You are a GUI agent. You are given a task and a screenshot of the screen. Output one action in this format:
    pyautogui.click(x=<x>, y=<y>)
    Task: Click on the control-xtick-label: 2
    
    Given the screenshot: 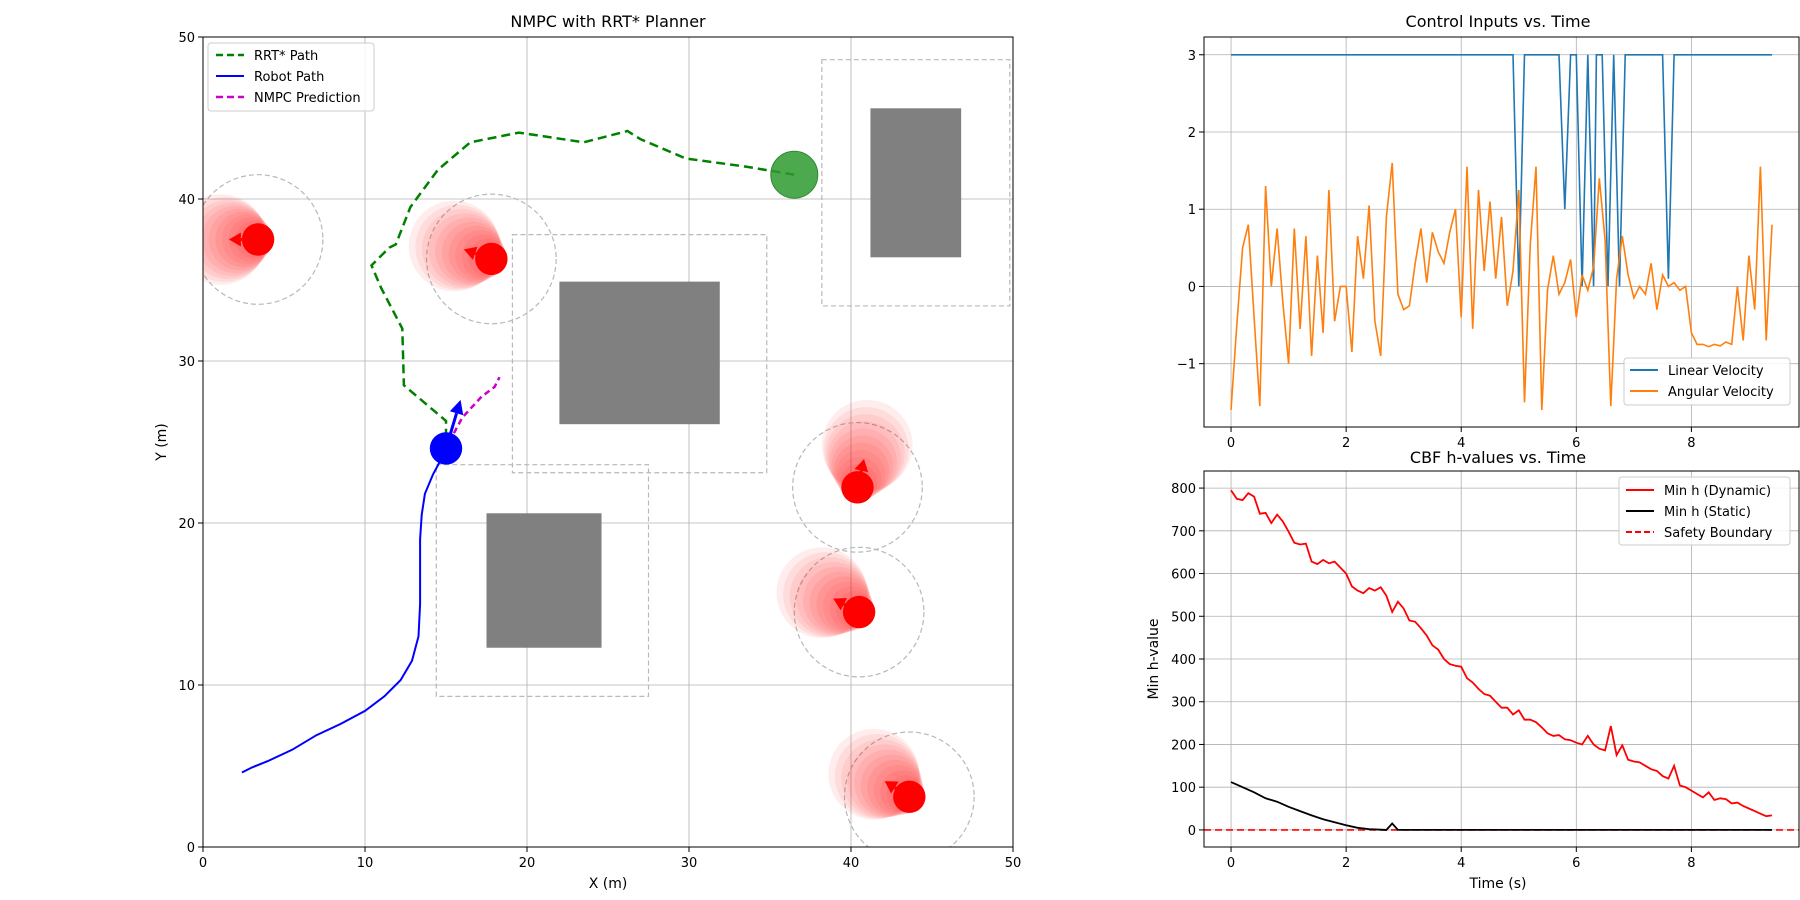 What is the action you would take?
    pyautogui.click(x=1346, y=443)
    